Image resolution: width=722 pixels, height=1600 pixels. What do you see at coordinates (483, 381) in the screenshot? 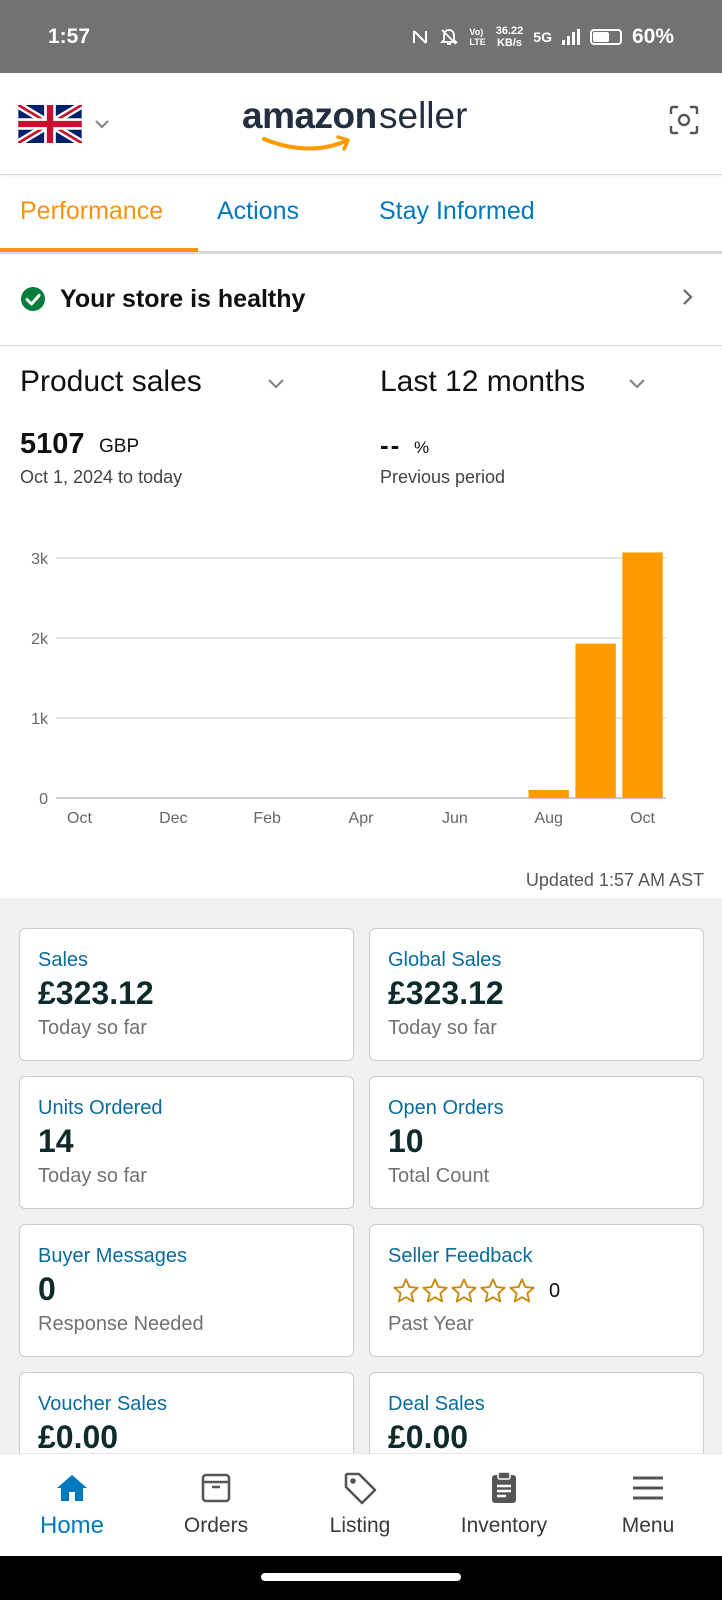
I see `period-selector: Last 12 months` at bounding box center [483, 381].